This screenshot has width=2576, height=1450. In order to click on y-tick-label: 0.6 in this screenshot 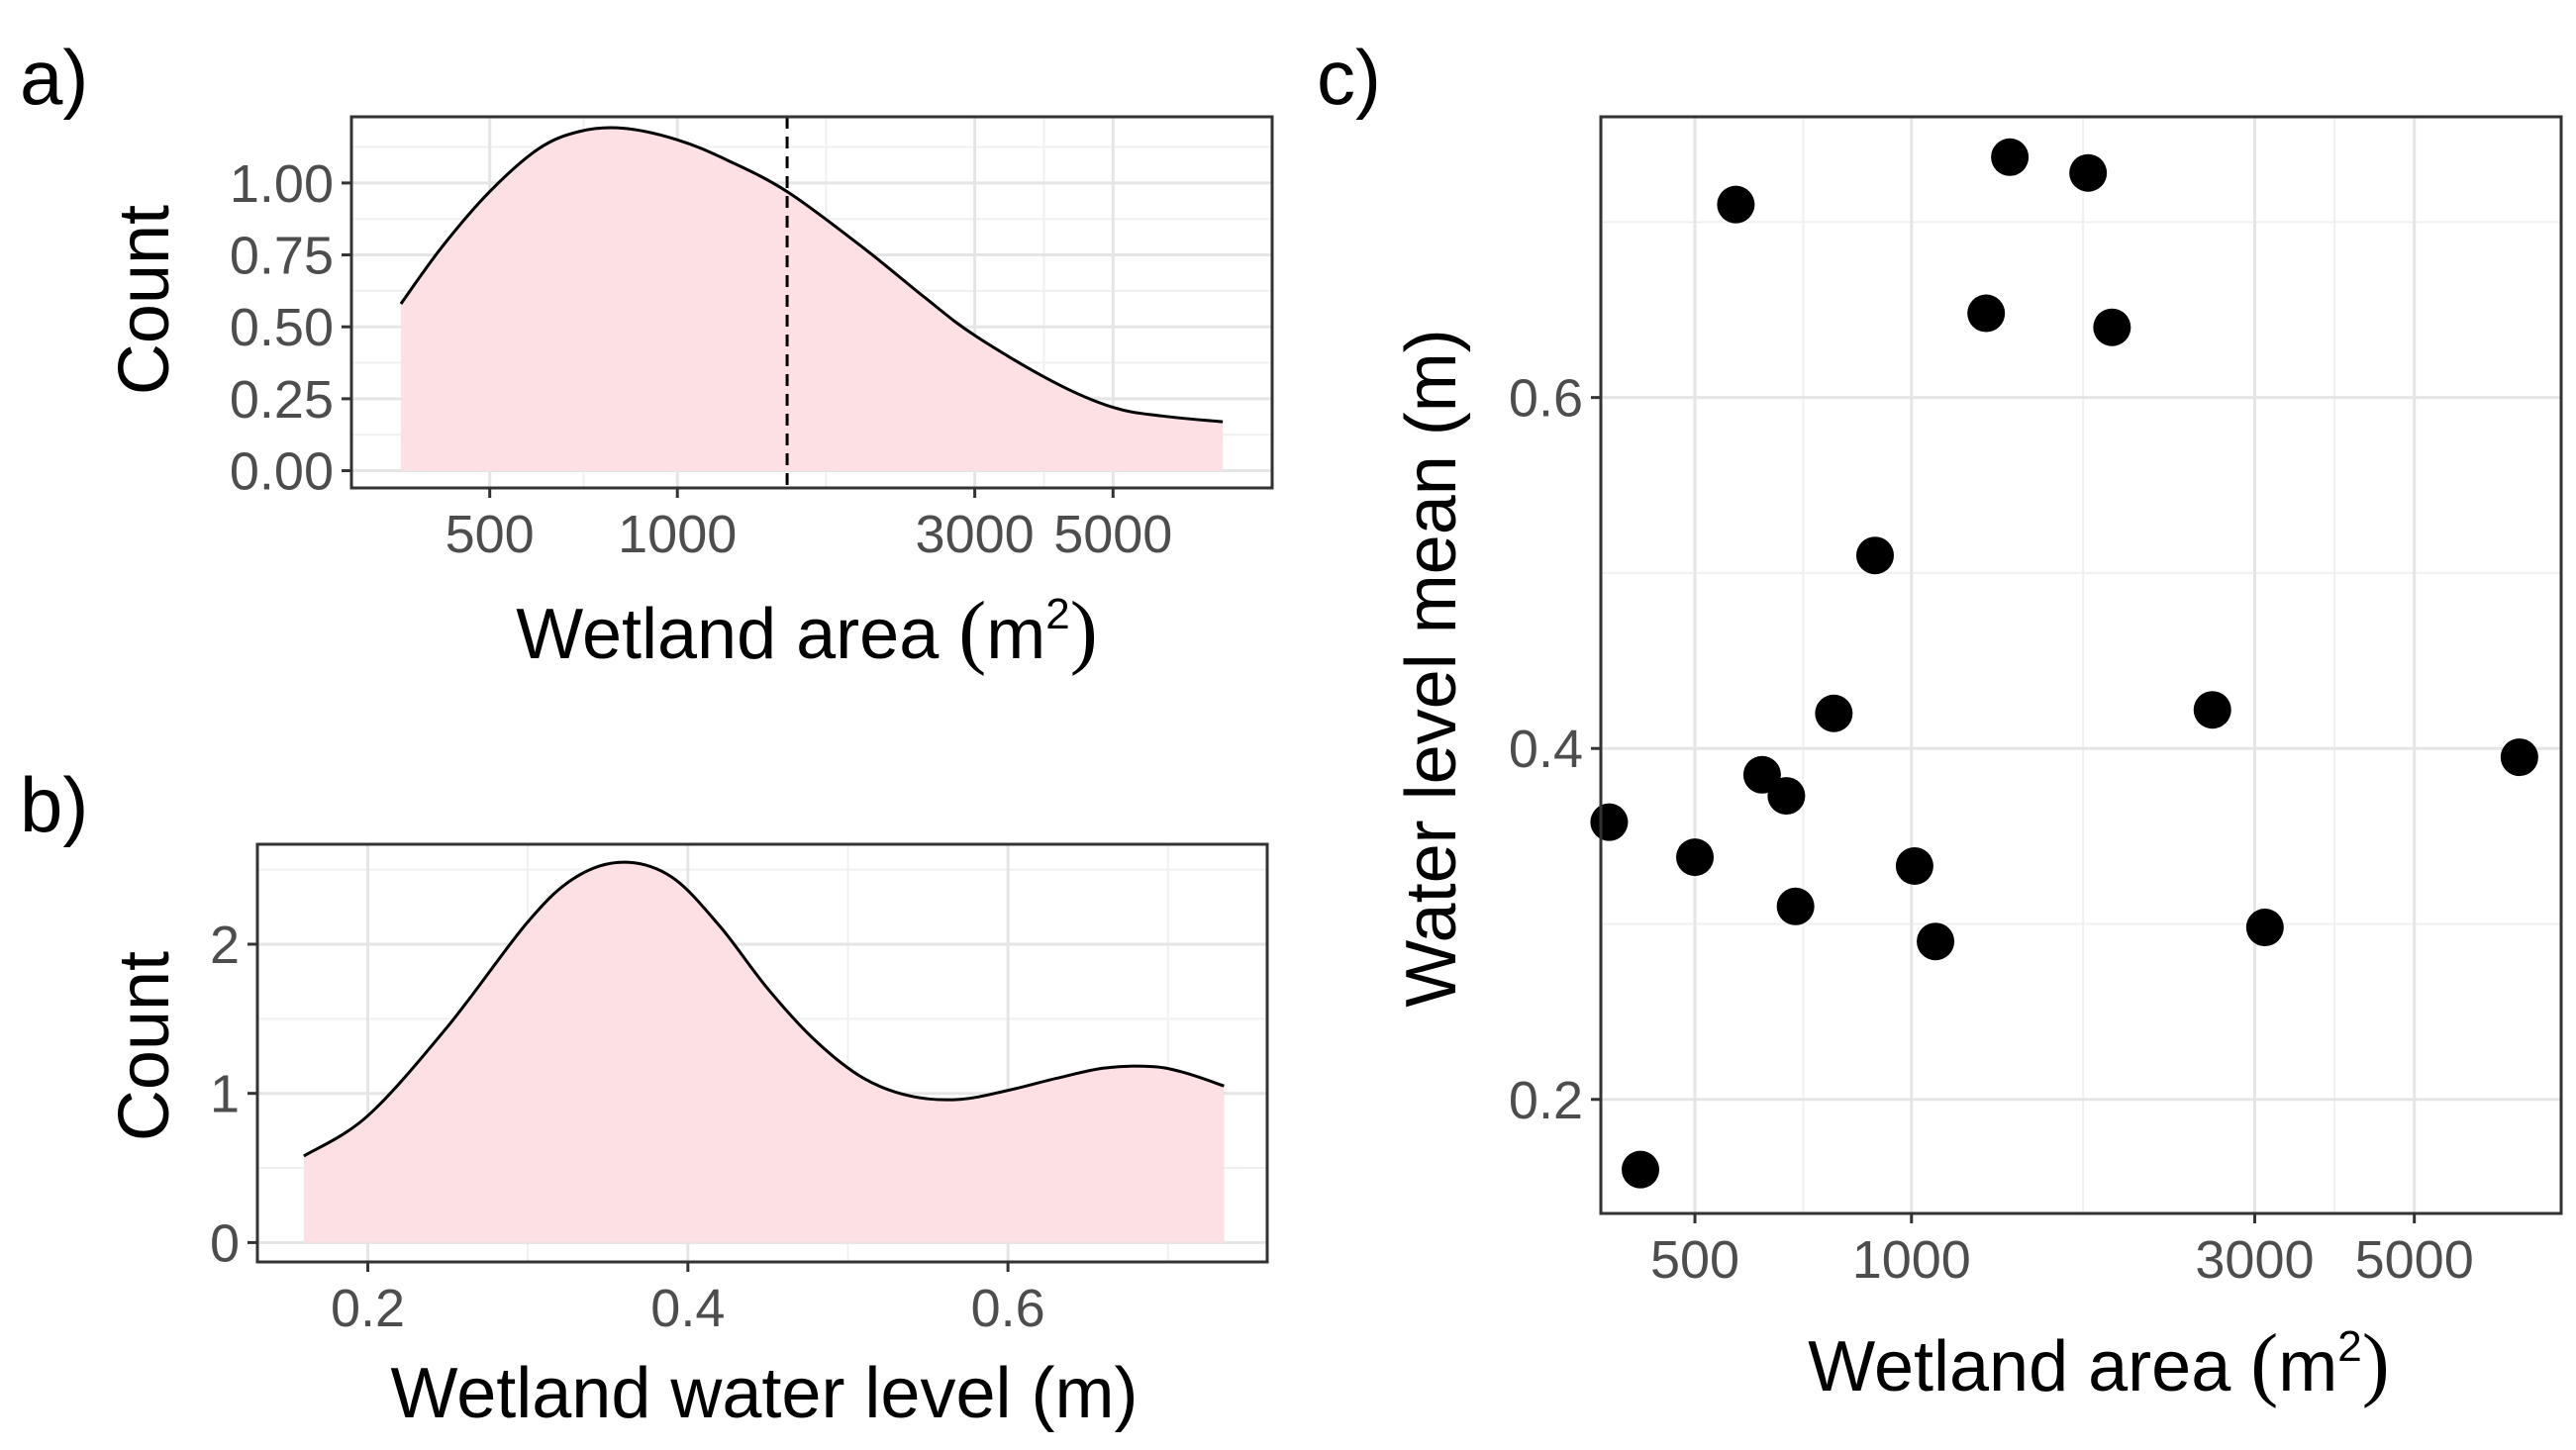, I will do `click(1546, 399)`.